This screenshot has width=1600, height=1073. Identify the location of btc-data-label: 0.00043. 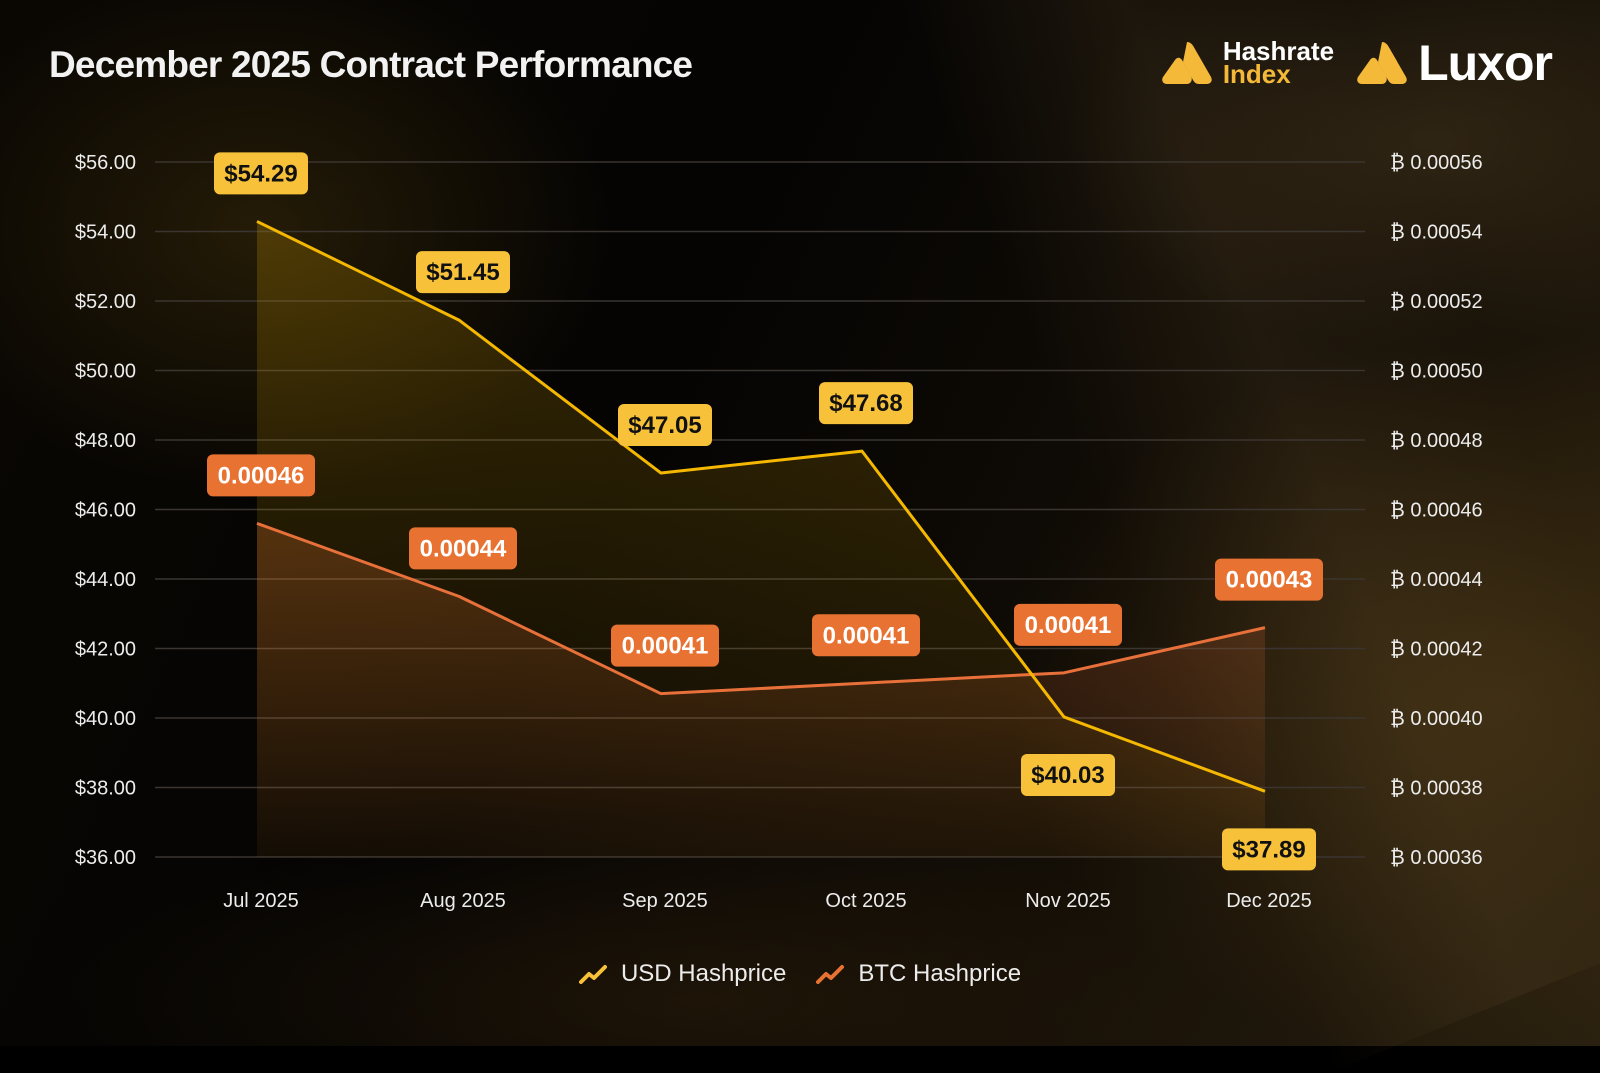
(1269, 579).